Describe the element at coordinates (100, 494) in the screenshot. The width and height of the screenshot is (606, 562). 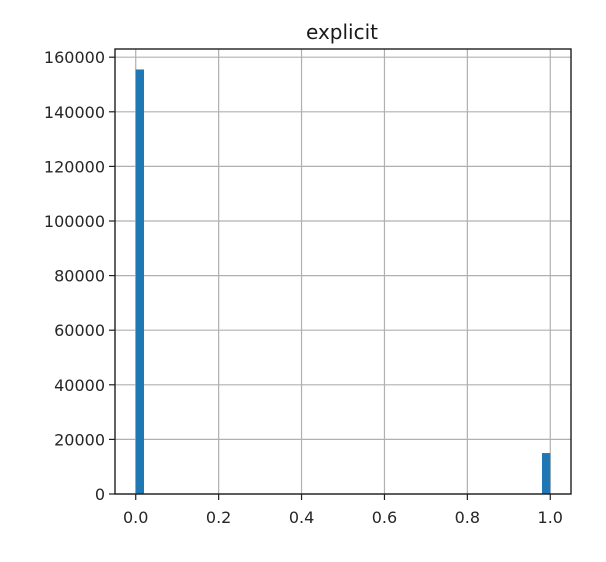
I see `y-tick-label: 0` at that location.